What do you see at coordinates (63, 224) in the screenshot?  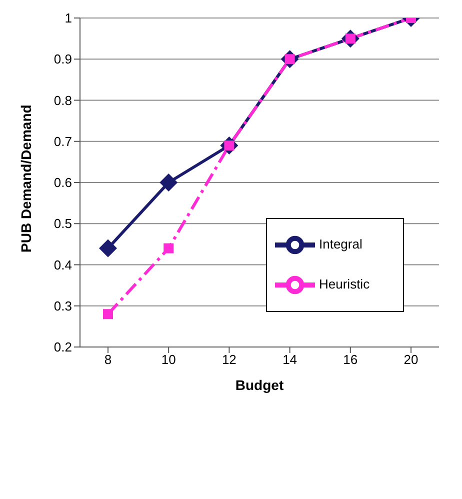 I see `y-tick-label: 0.5` at bounding box center [63, 224].